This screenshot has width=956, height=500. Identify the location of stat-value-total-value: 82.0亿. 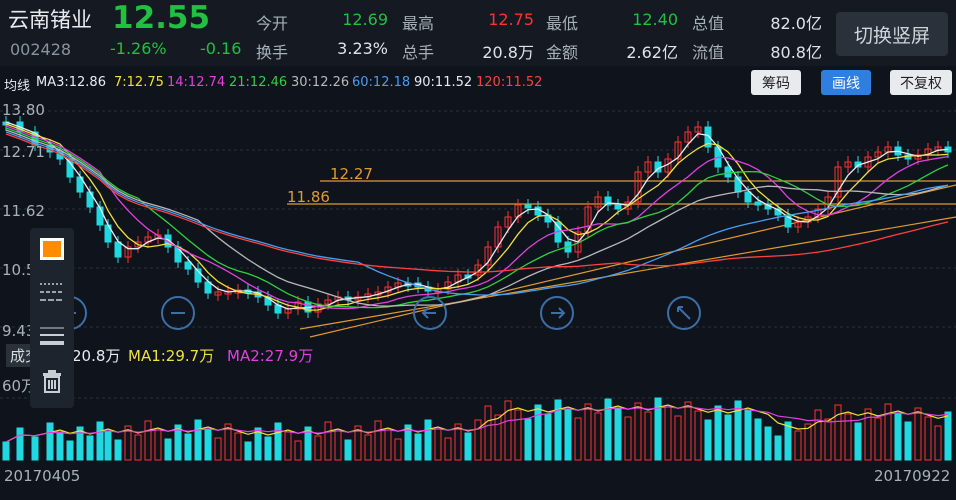
(796, 23).